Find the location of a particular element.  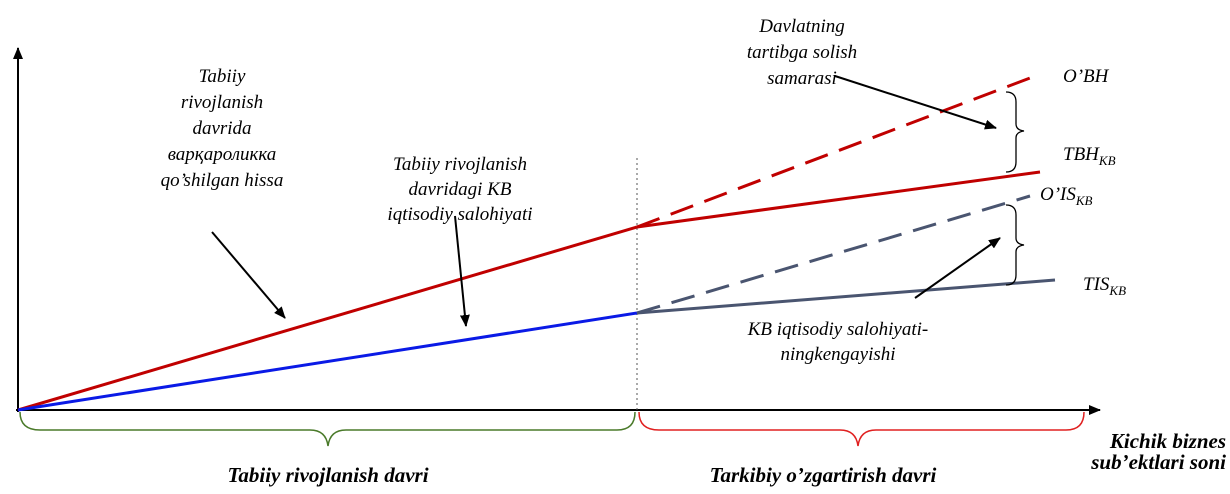

x-axis-label: Kichik biznes is located at coordinates (1167, 441).